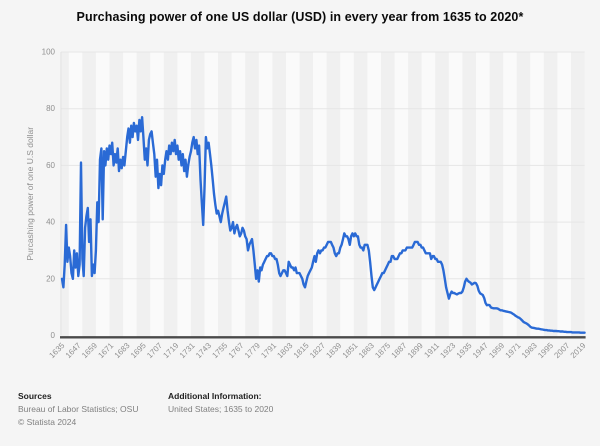 Image resolution: width=600 pixels, height=446 pixels. Describe the element at coordinates (496, 350) in the screenshot. I see `x-tick-label: 1959` at that location.